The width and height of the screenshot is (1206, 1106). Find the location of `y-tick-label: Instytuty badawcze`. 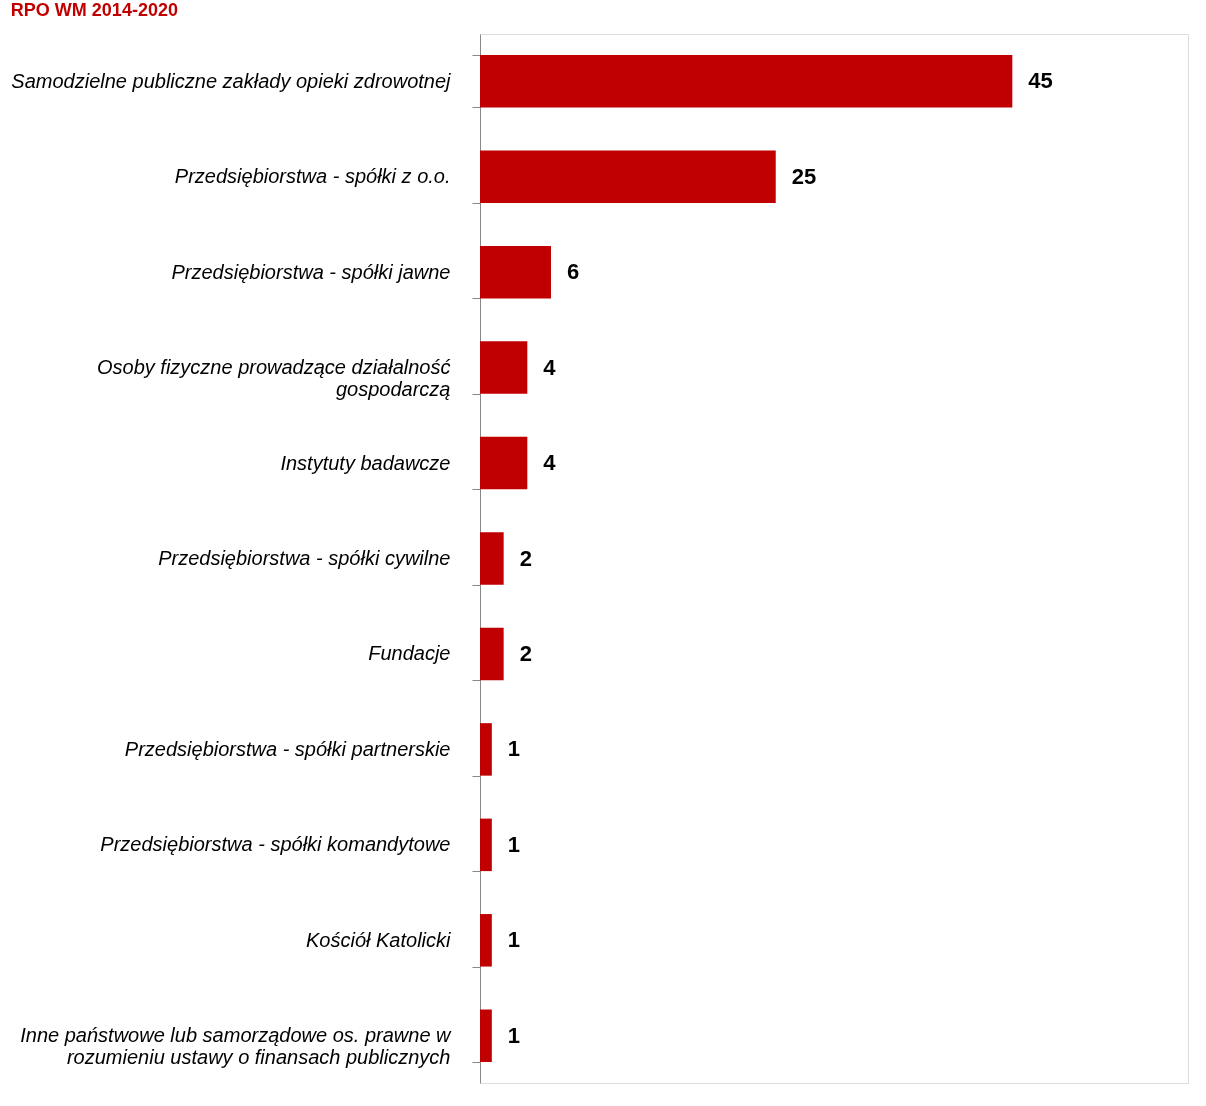

y-tick-label: Instytuty badawcze is located at coordinates (365, 462).